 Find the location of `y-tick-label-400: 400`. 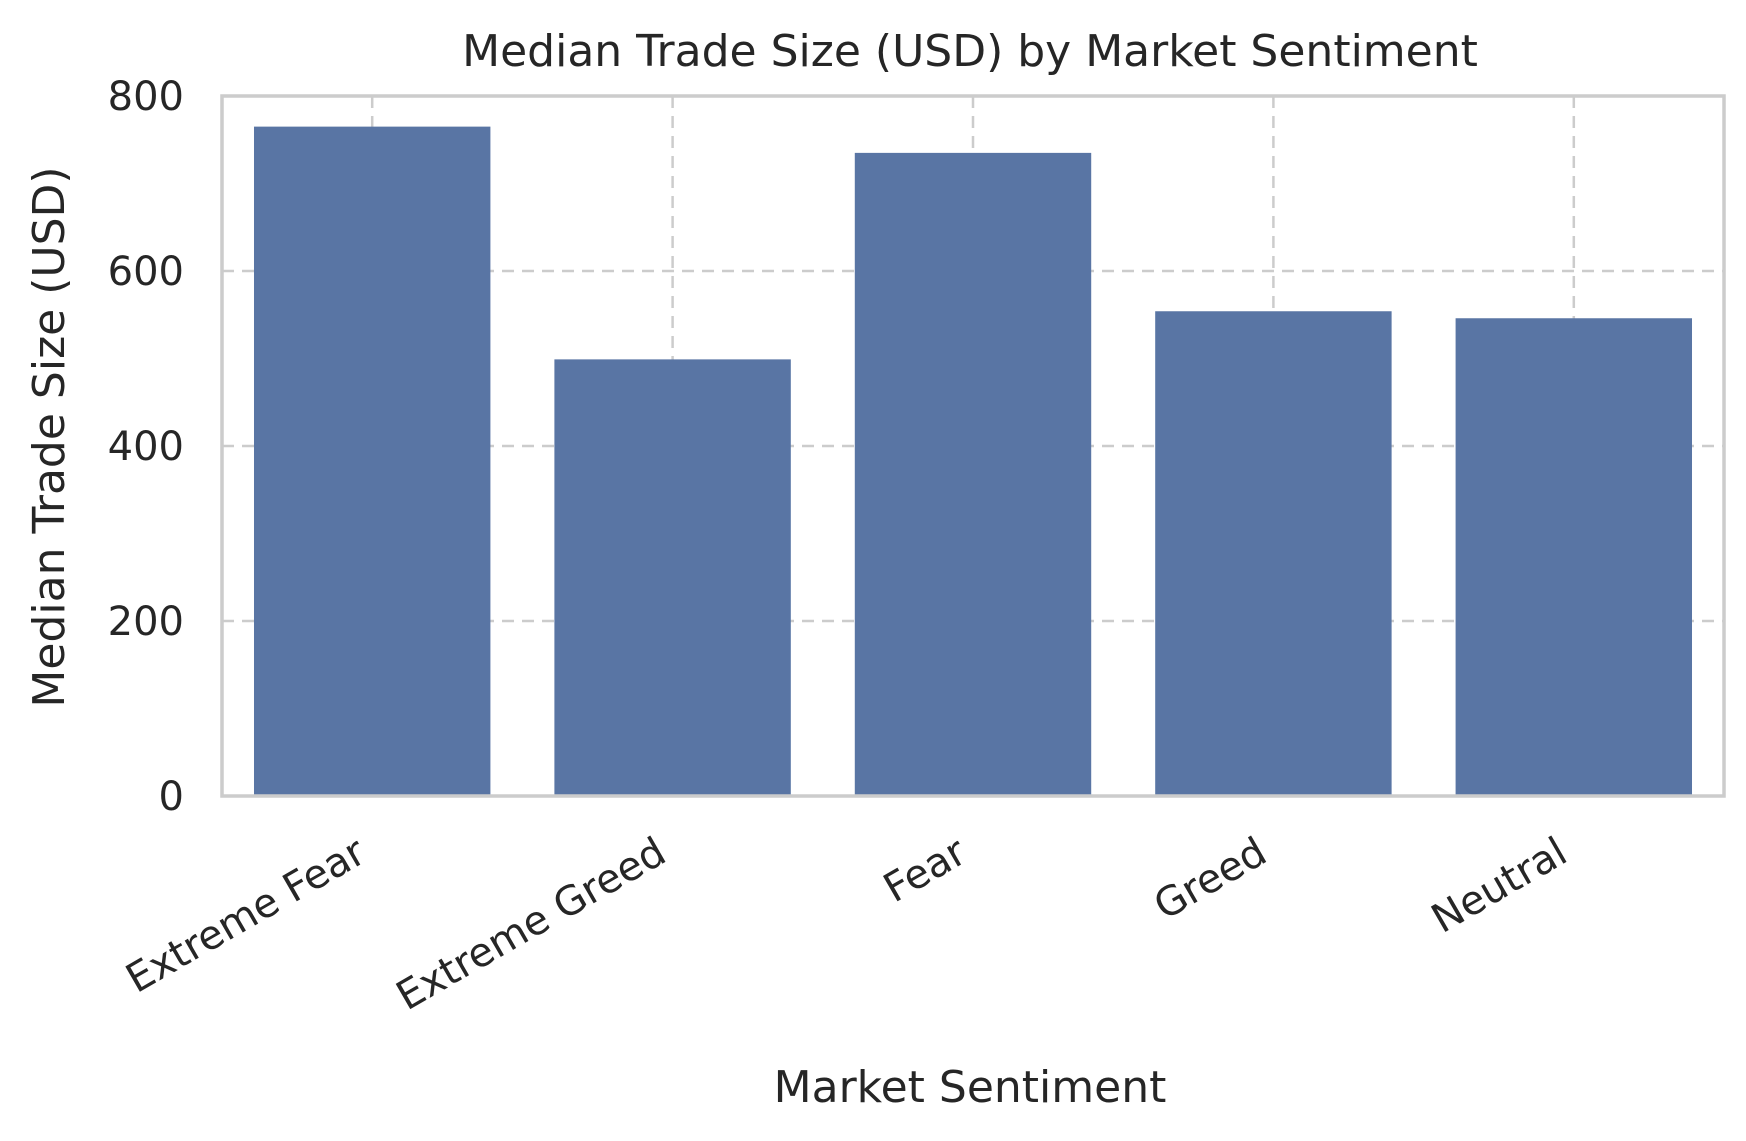

y-tick-label-400: 400 is located at coordinates (146, 447).